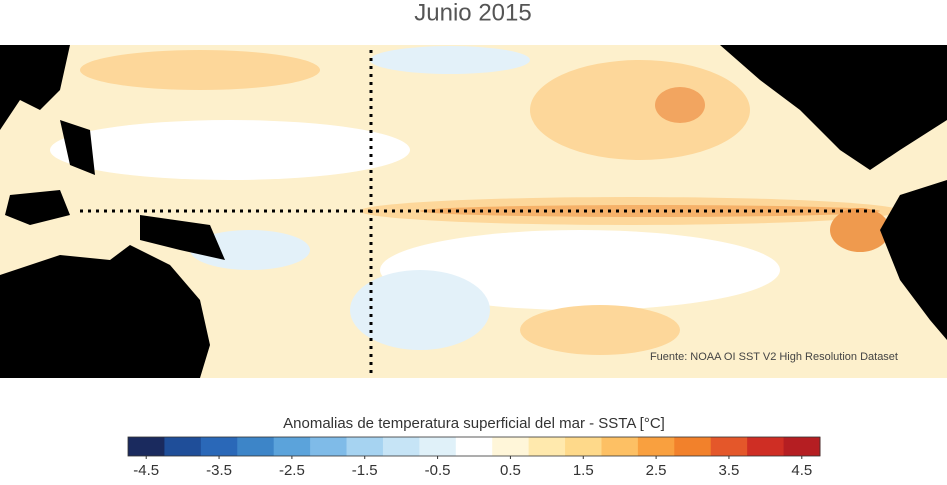 This screenshot has height=485, width=947. What do you see at coordinates (510, 470) in the screenshot?
I see `colorbar-tick-label: 0.5` at bounding box center [510, 470].